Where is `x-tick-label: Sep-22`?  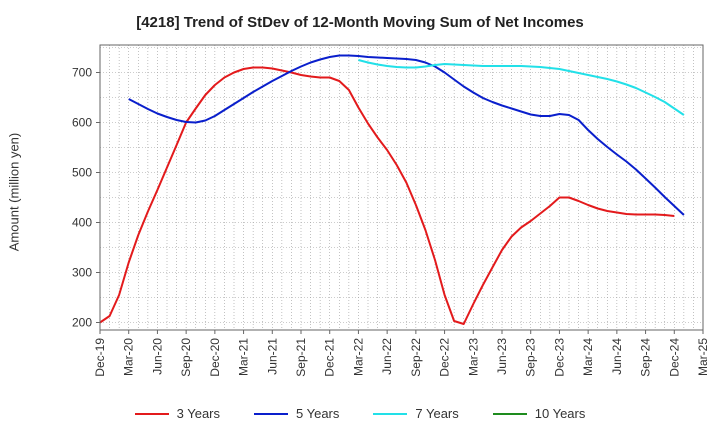
x-tick-label: Sep-22 is located at coordinates (416, 357).